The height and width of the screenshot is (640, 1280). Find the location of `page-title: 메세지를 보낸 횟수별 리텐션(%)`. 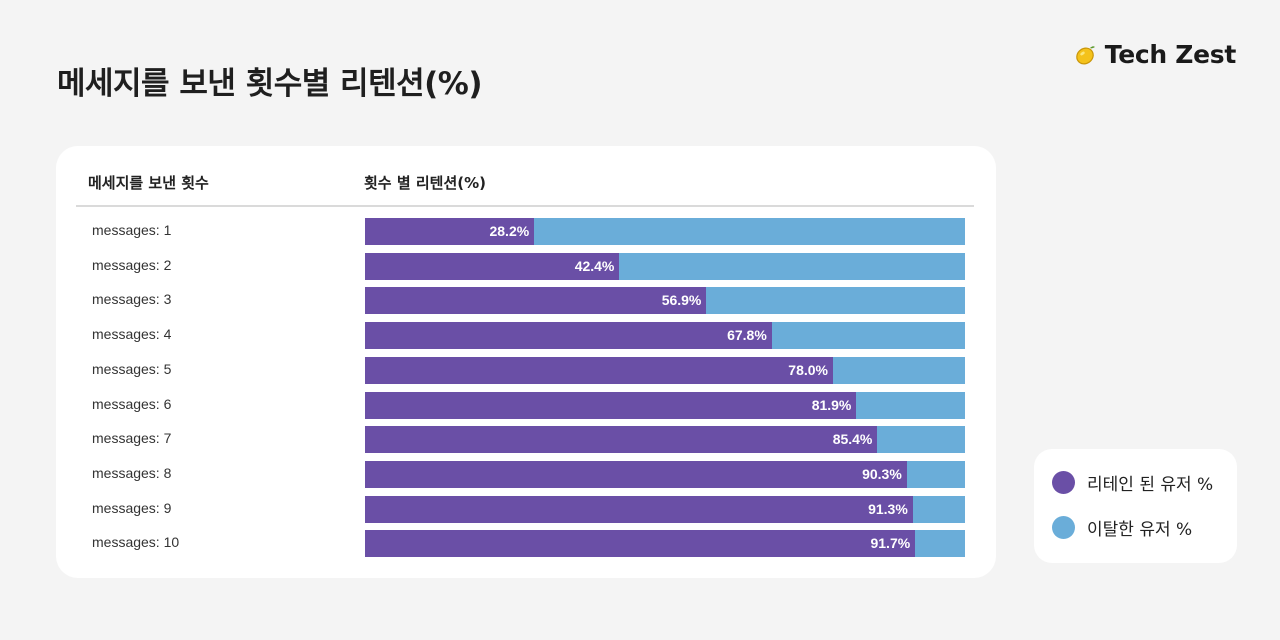

page-title: 메세지를 보낸 횟수별 리텐션(%) is located at coordinates (270, 84).